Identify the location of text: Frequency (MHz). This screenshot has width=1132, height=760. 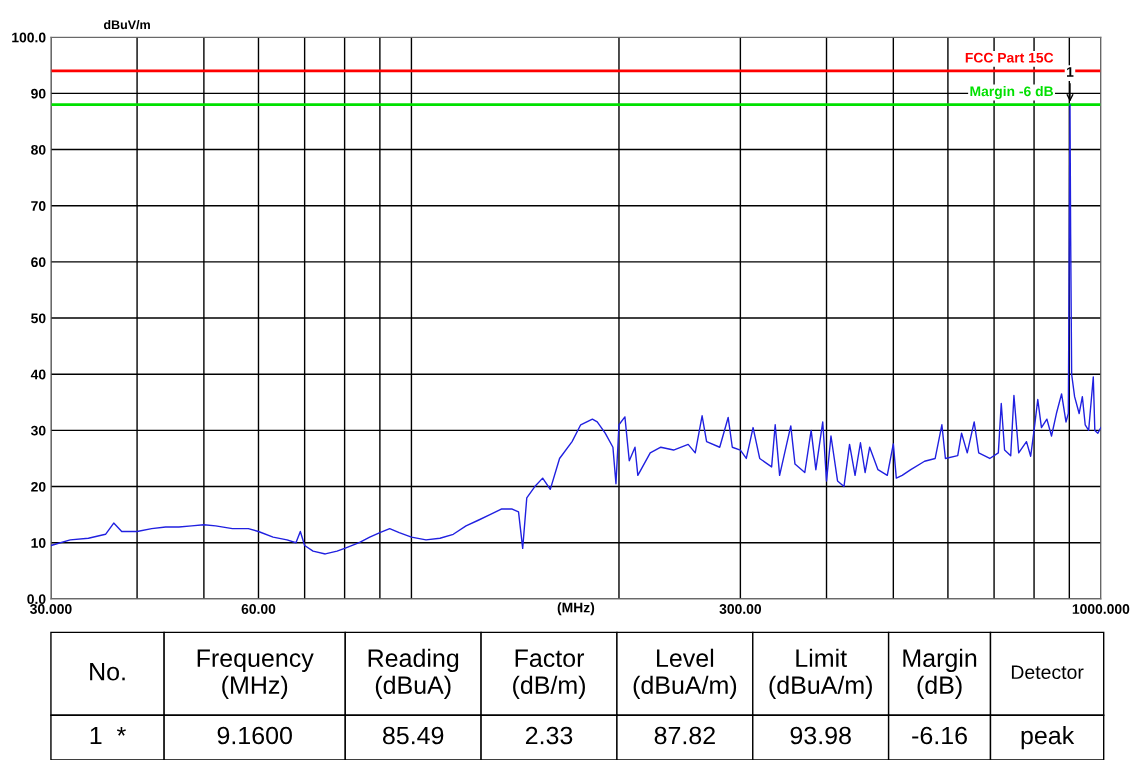
(255, 674).